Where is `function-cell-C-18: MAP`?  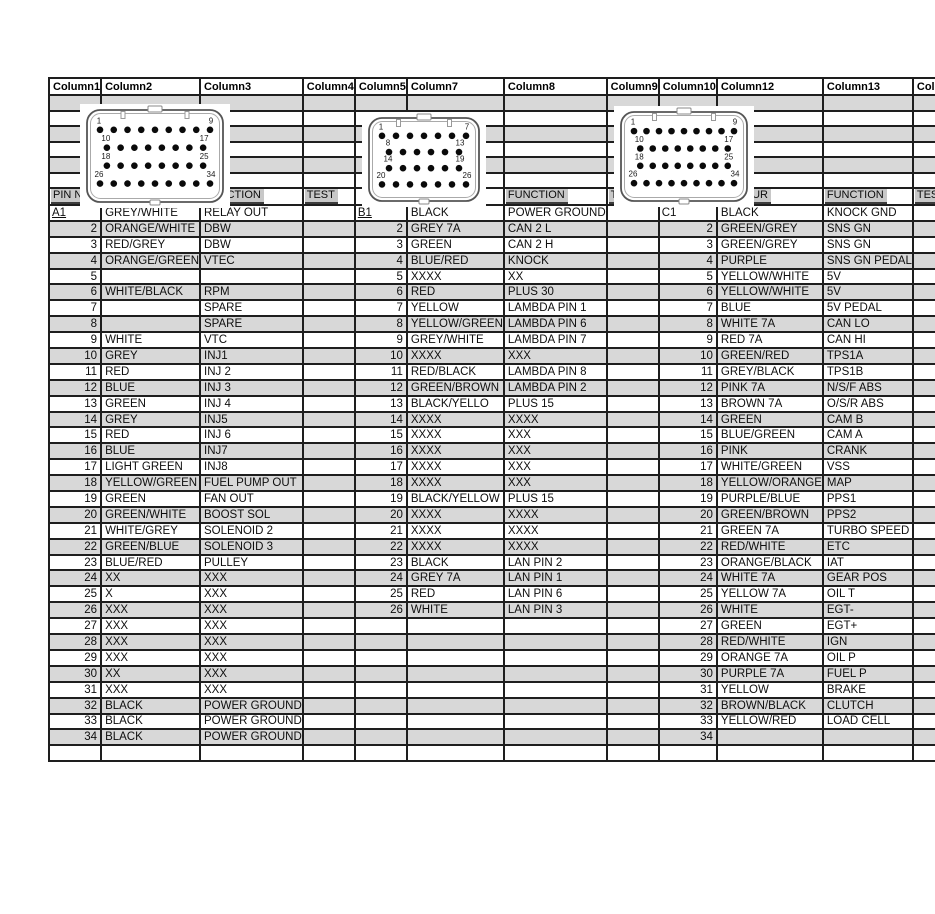
function-cell-C-18: MAP is located at coordinates (867, 483).